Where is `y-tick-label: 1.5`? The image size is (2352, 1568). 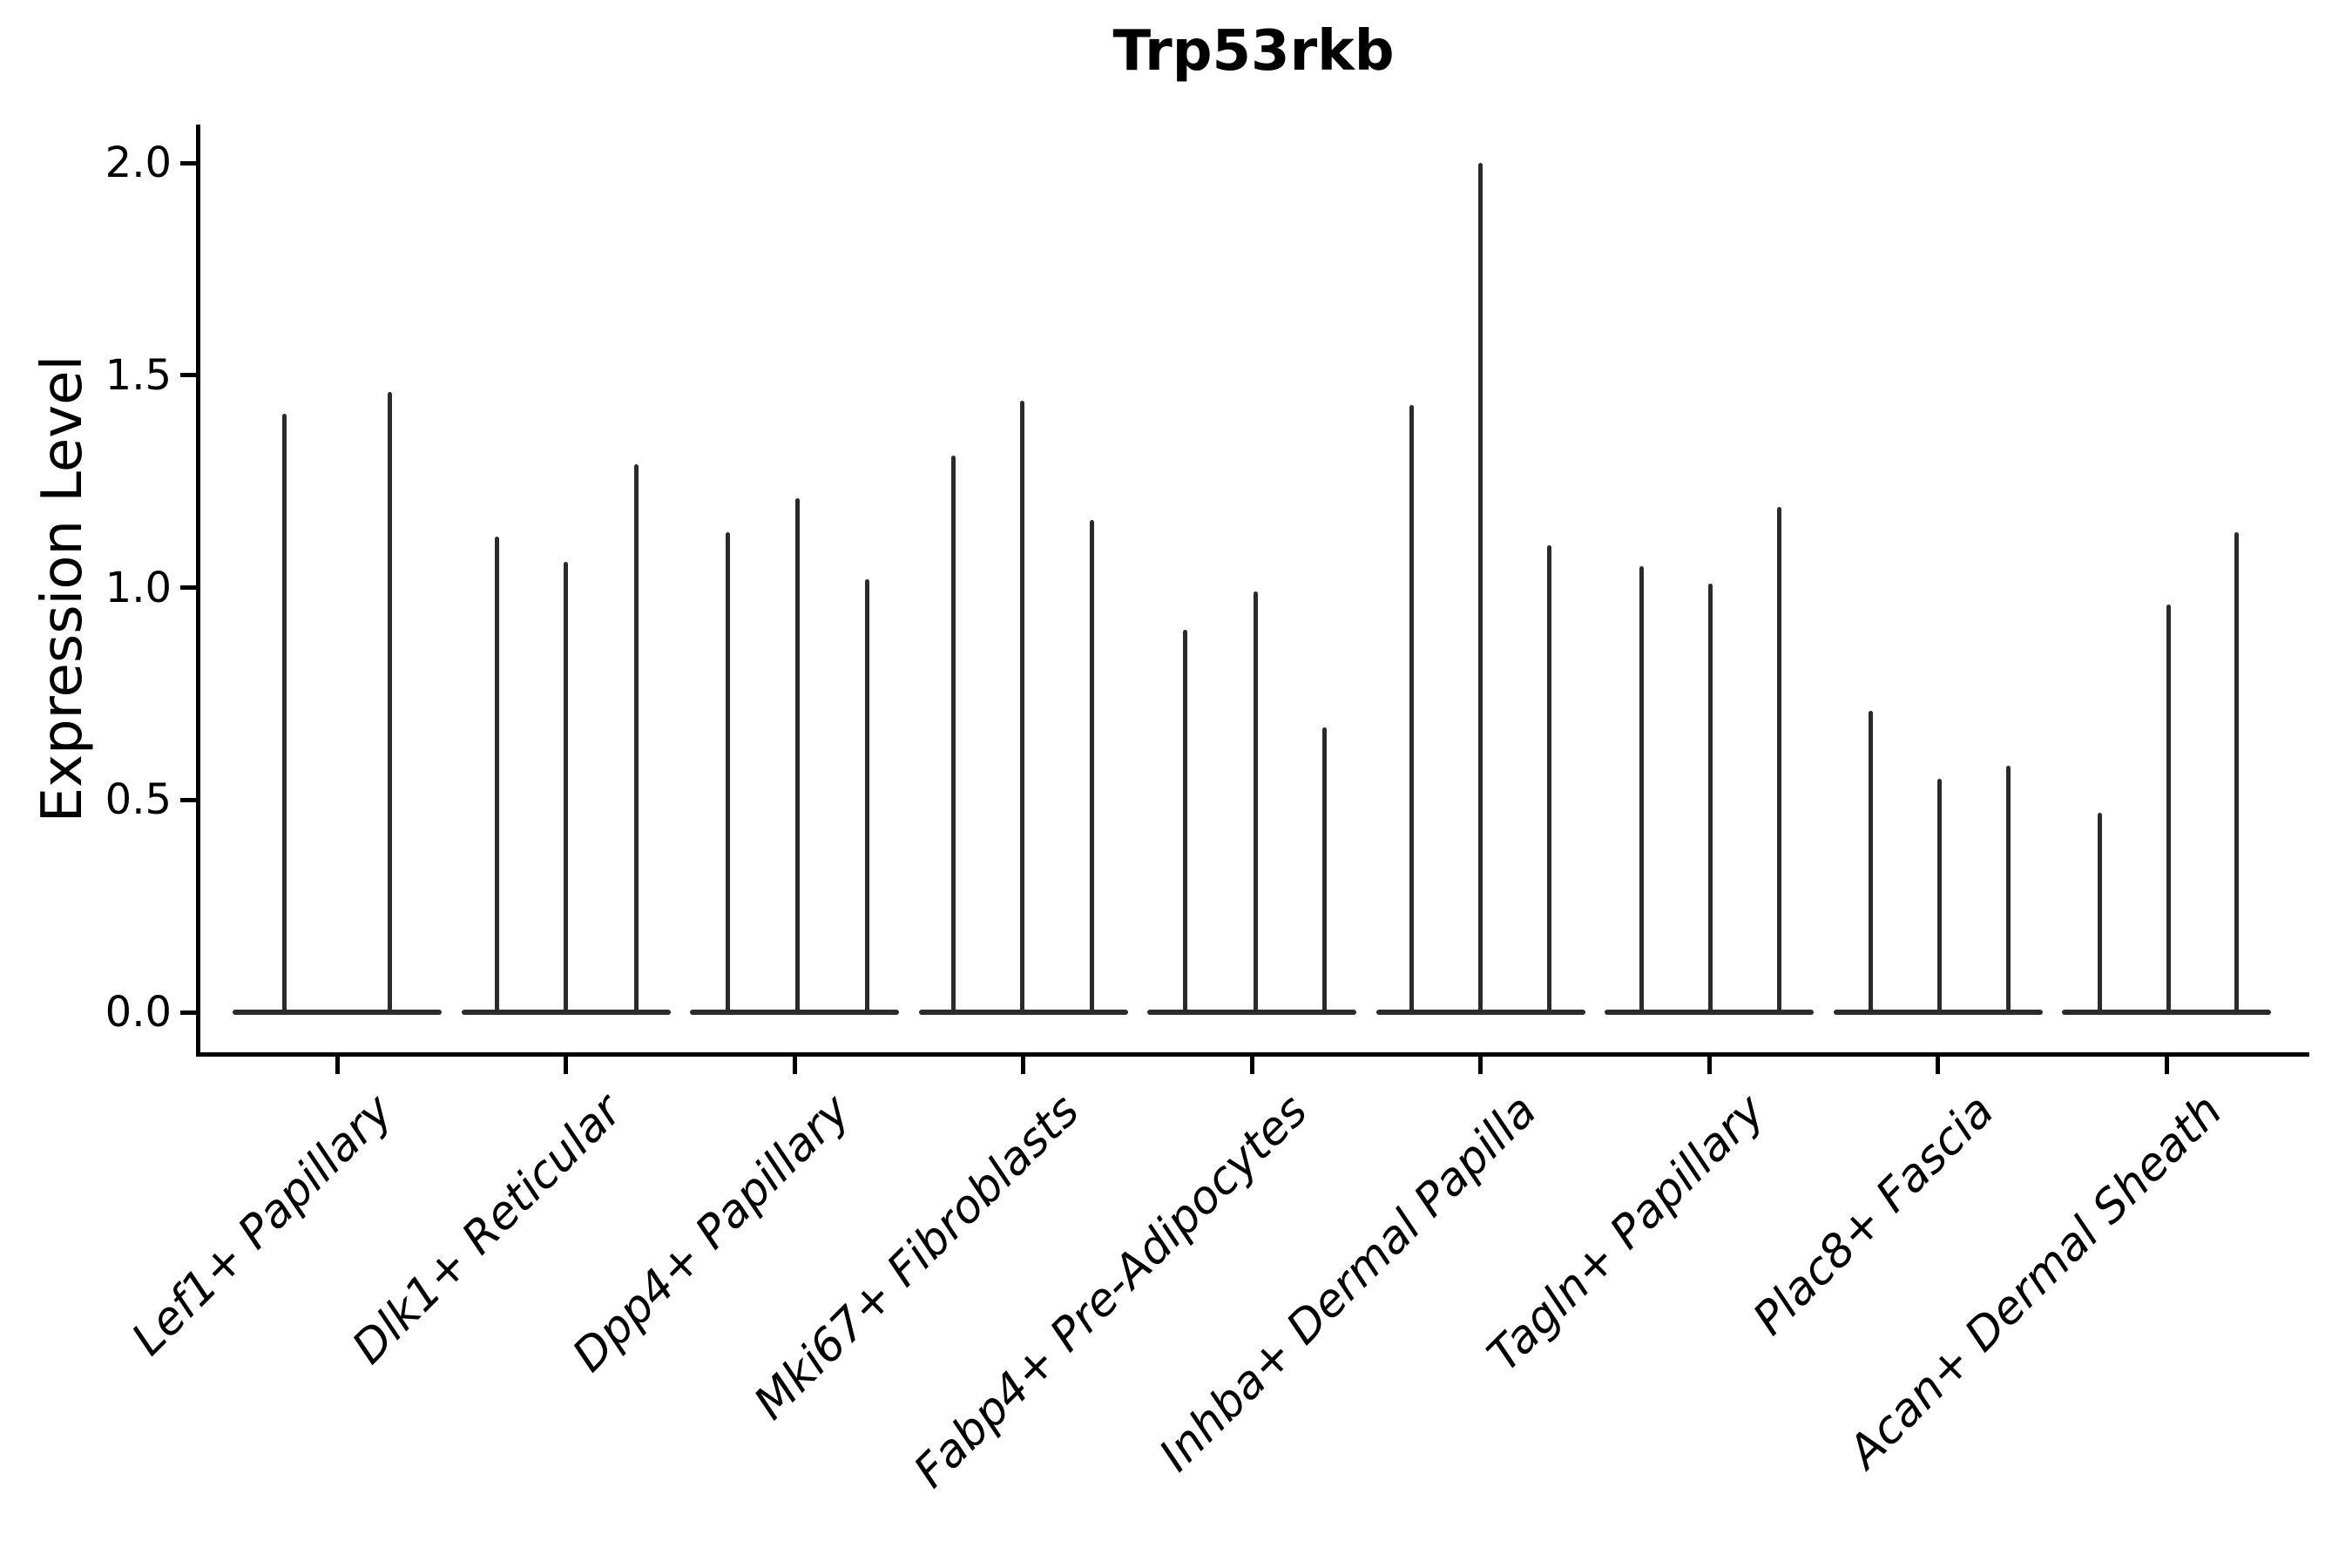 y-tick-label: 1.5 is located at coordinates (138, 375).